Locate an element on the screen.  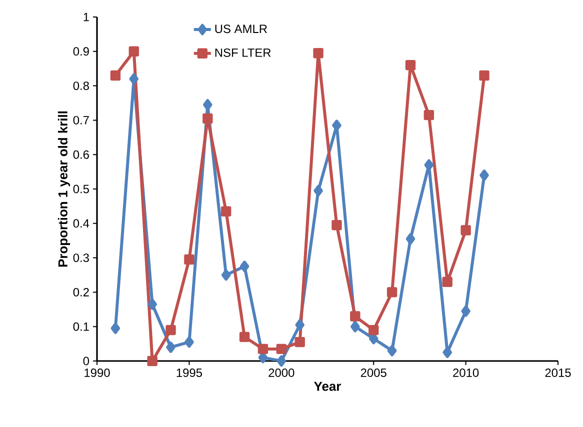
x-tick-label: 1990 is located at coordinates (97, 372).